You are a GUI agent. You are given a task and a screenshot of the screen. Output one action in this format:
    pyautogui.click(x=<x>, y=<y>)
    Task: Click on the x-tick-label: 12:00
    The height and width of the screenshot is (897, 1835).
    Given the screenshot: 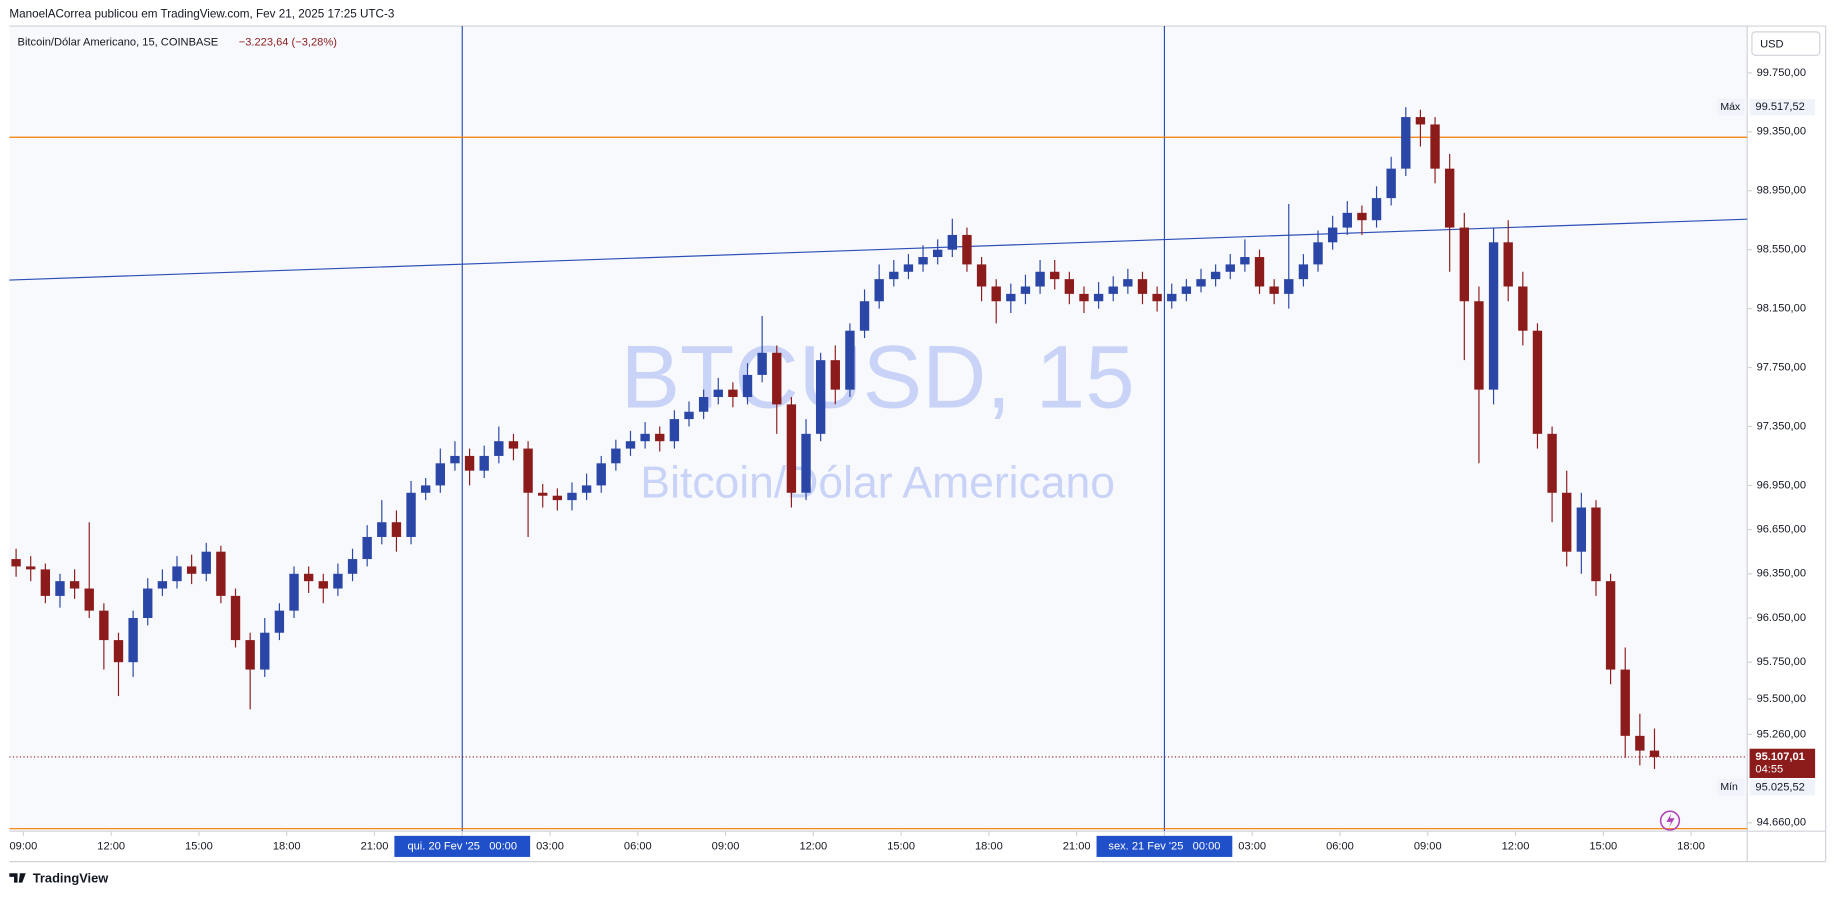 What is the action you would take?
    pyautogui.click(x=813, y=846)
    